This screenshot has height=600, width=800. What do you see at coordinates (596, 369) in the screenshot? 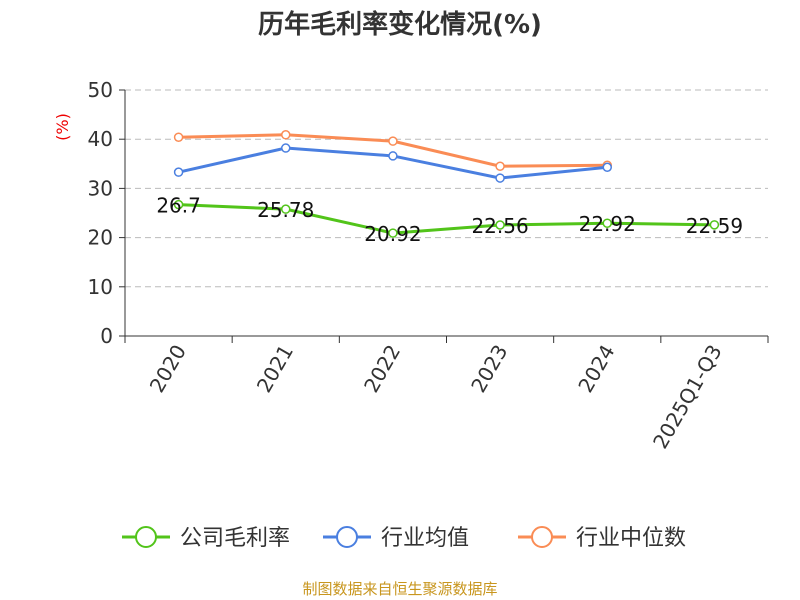
I see `x-tick-label: 2024` at bounding box center [596, 369].